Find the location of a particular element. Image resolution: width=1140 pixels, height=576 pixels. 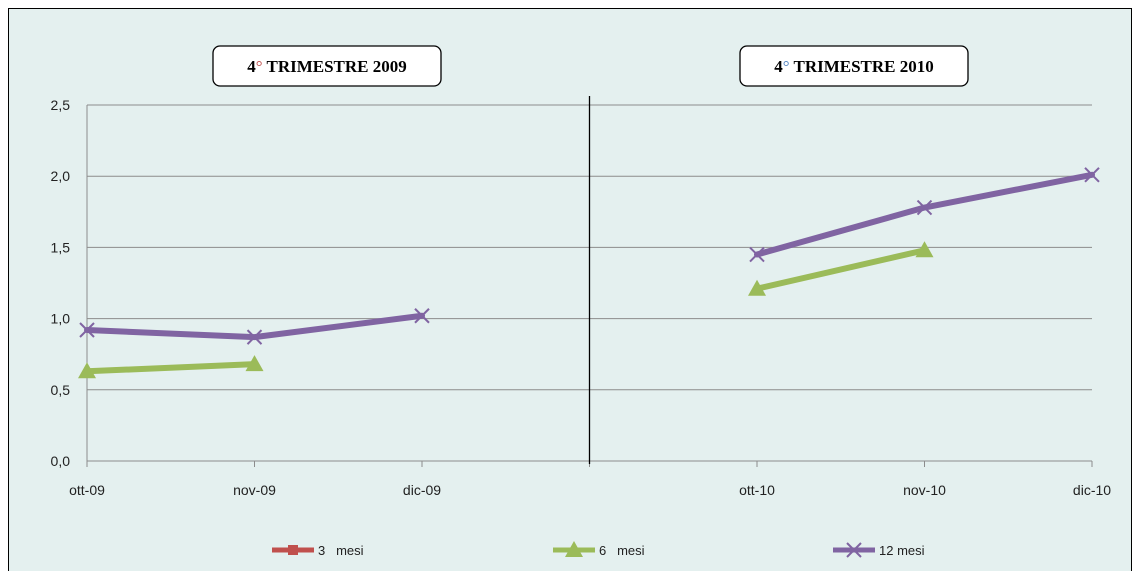

y-tick-label: 2,5 is located at coordinates (61, 105).